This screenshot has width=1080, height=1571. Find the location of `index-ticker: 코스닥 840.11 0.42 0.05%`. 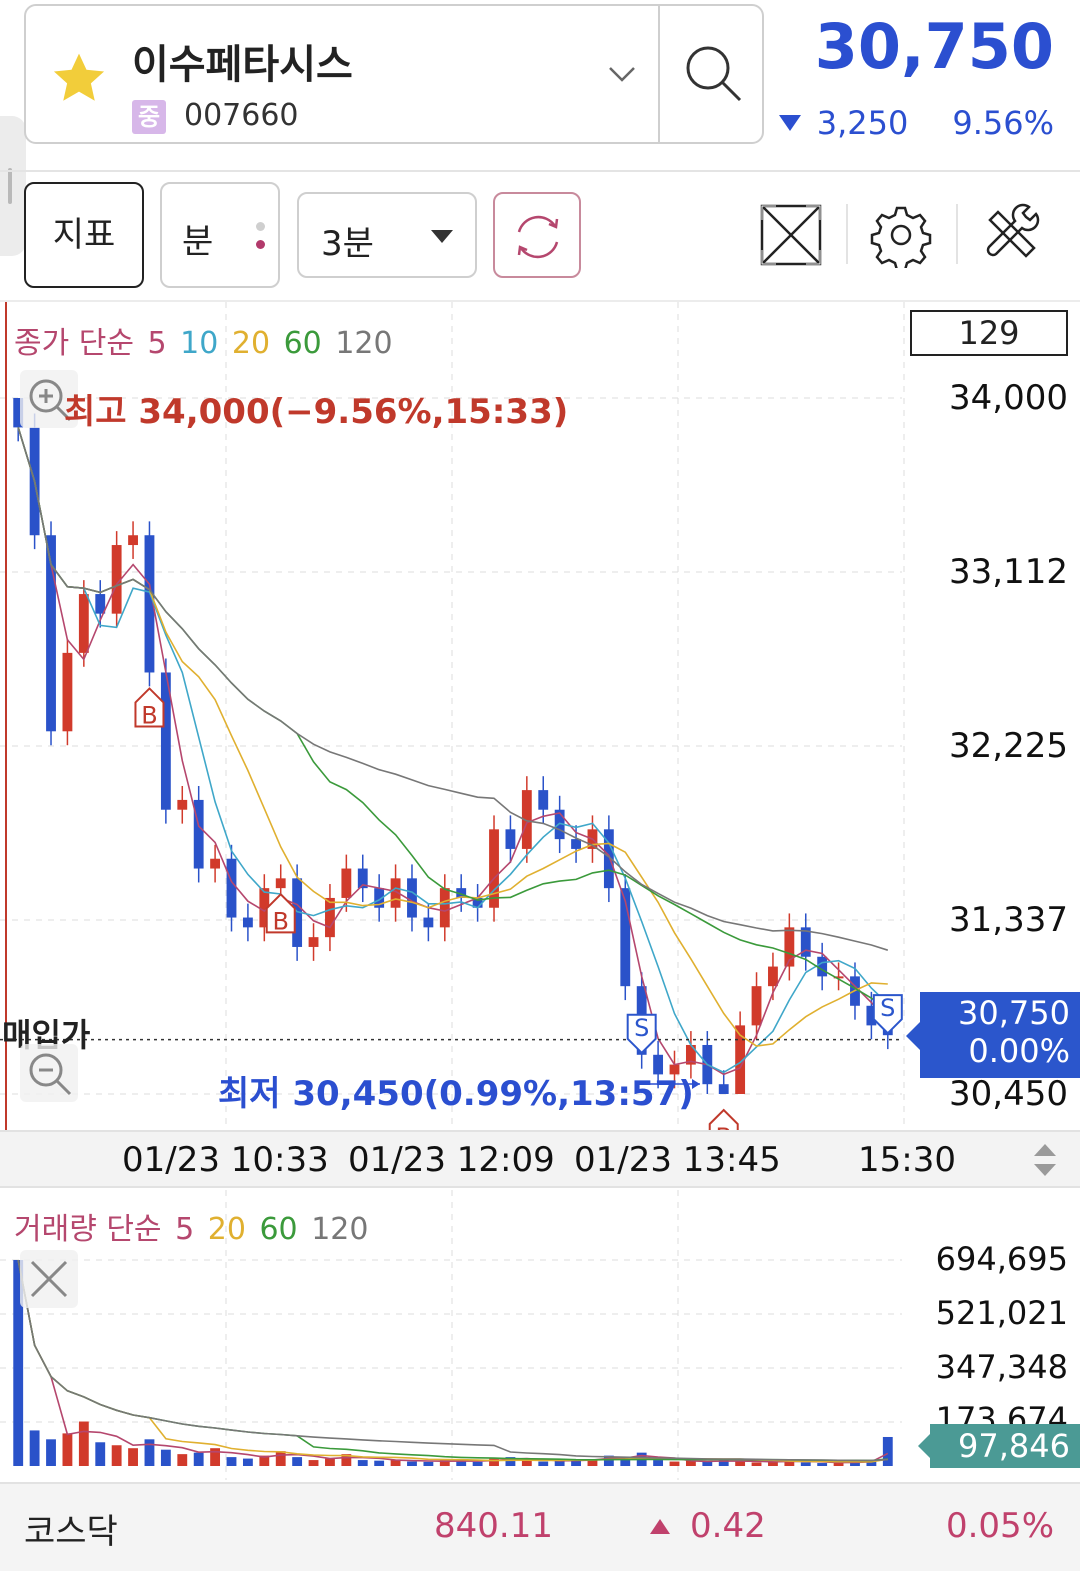

index-ticker: 코스닥 840.11 0.42 0.05% is located at coordinates (540, 1526).